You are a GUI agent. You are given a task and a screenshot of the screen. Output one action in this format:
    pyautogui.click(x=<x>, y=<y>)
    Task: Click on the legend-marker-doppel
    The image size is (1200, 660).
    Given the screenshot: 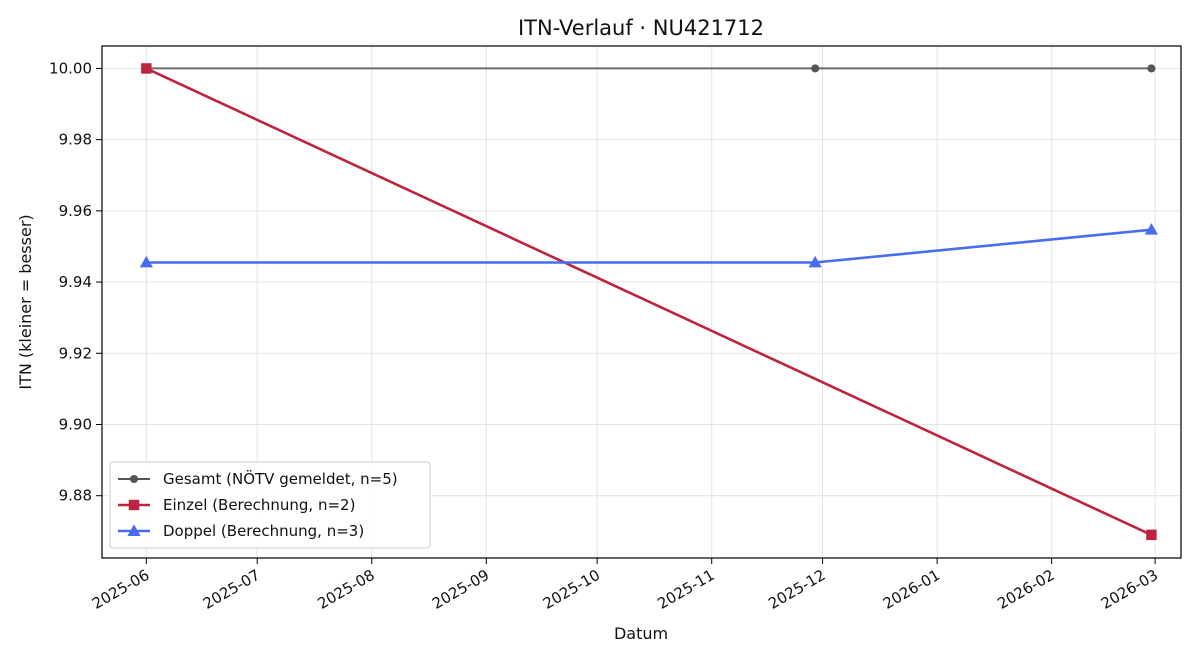 What is the action you would take?
    pyautogui.click(x=134, y=530)
    